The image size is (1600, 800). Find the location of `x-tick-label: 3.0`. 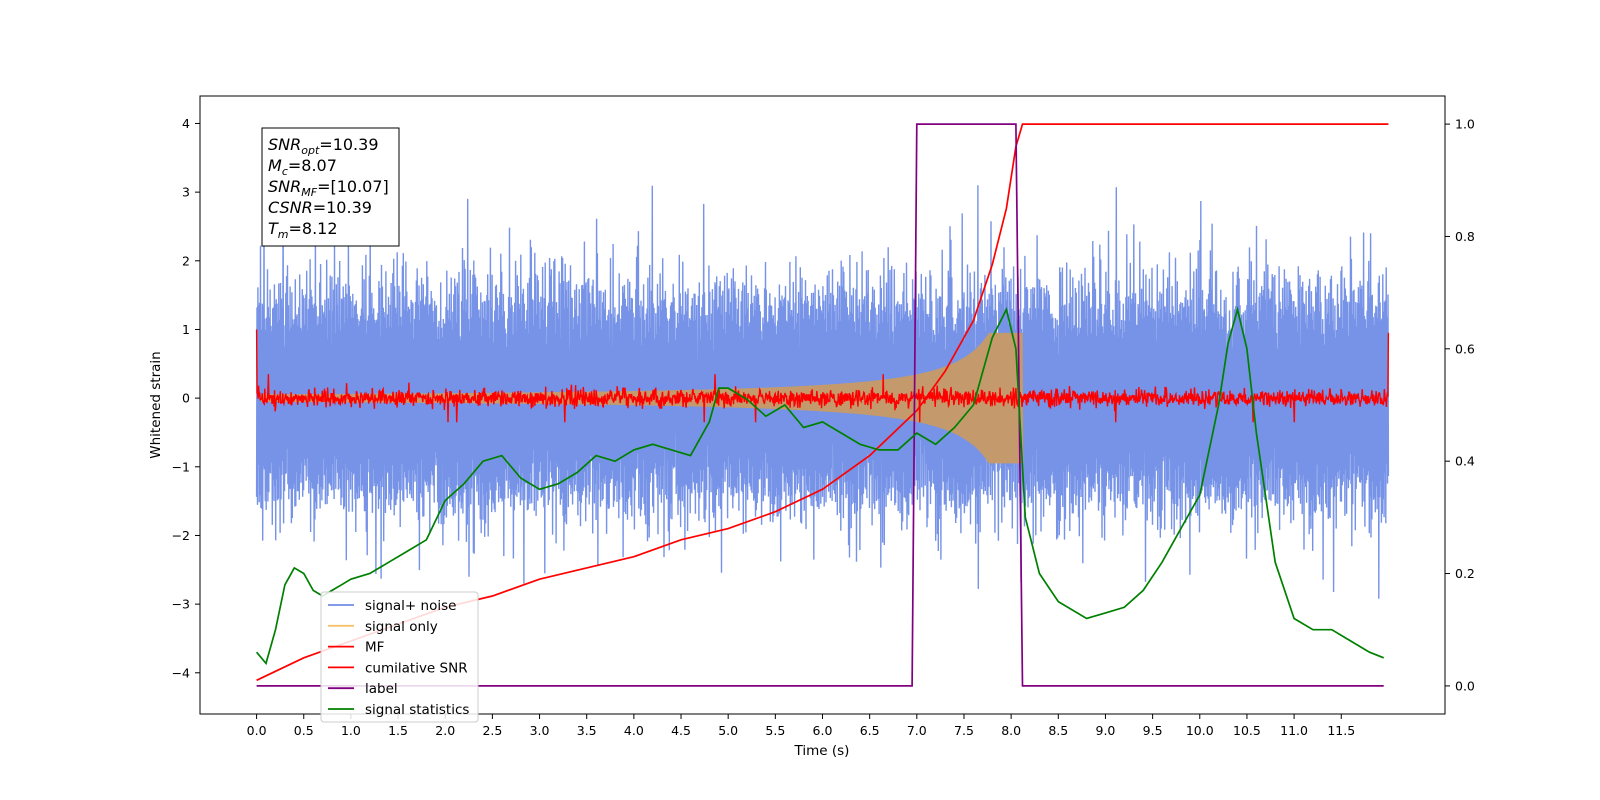

x-tick-label: 3.0 is located at coordinates (540, 730).